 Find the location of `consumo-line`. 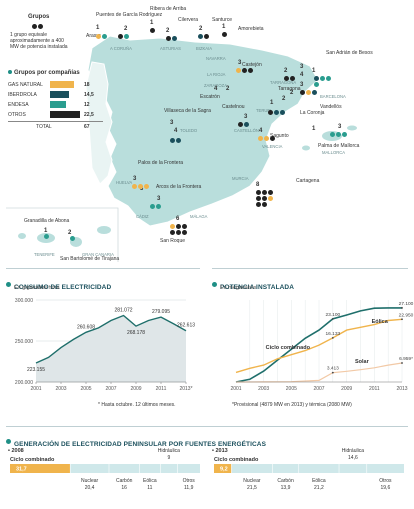

consumo-line is located at coordinates (111, 339).